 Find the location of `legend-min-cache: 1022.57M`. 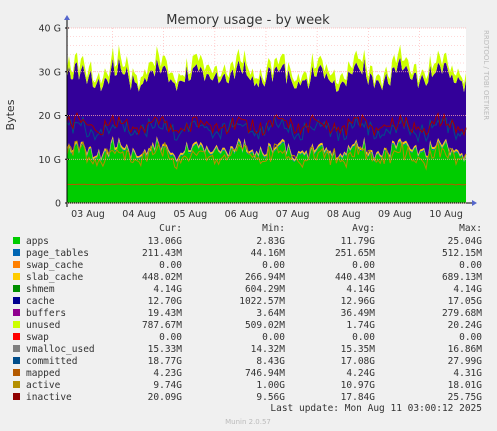

legend-min-cache: 1022.57M is located at coordinates (262, 301).